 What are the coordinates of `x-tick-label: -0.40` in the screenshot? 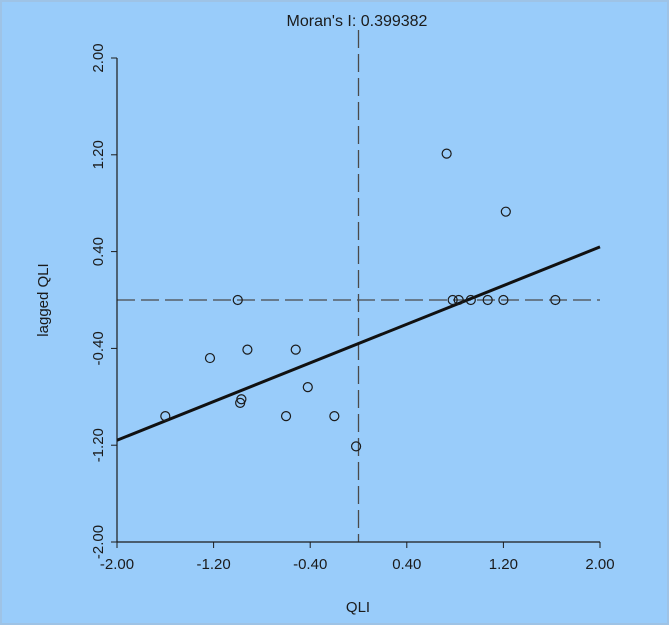 It's located at (310, 564).